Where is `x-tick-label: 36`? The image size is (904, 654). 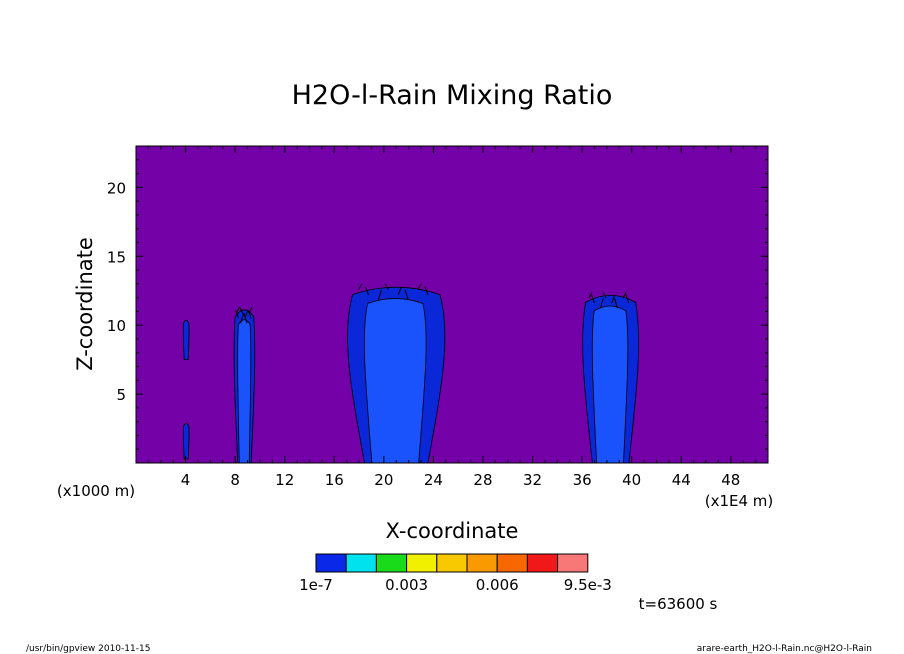 x-tick-label: 36 is located at coordinates (582, 480).